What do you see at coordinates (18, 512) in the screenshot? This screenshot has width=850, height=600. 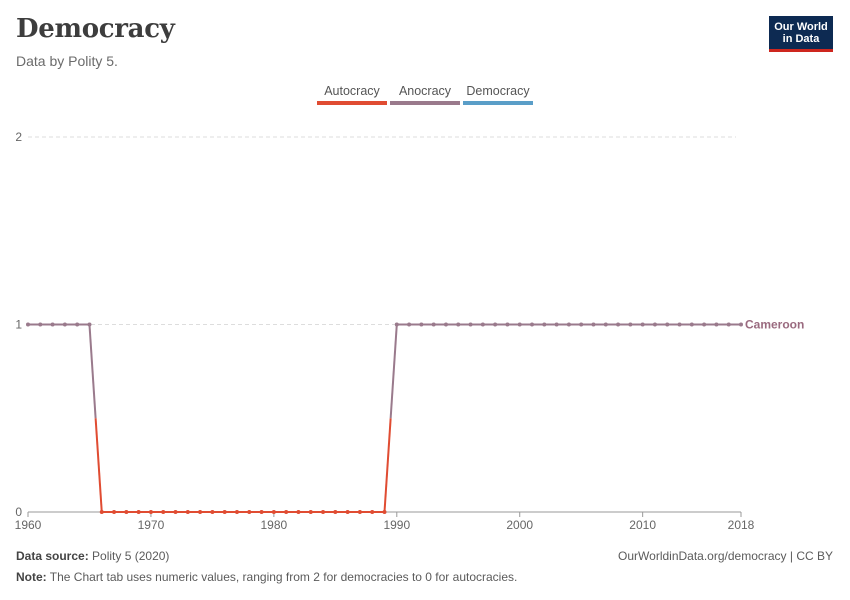 I see `y-tick-label-0: 0` at bounding box center [18, 512].